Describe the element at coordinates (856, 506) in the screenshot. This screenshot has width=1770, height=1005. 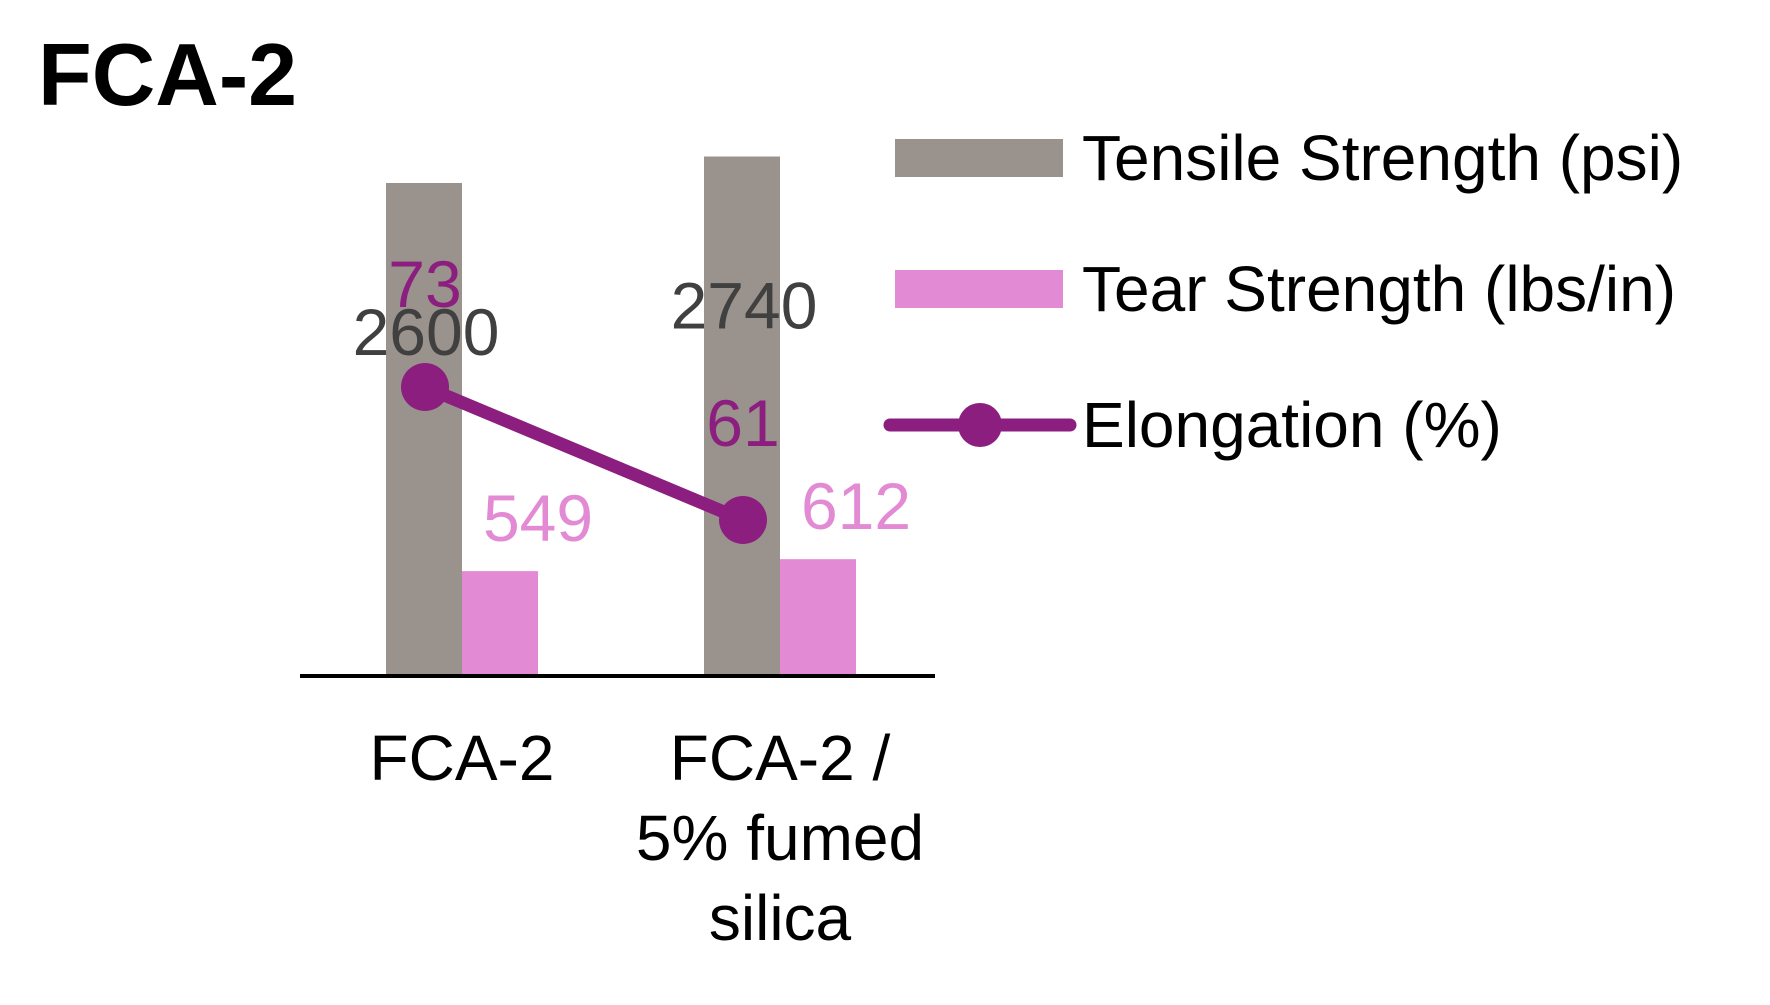
I see `label-tear-2: 612` at that location.